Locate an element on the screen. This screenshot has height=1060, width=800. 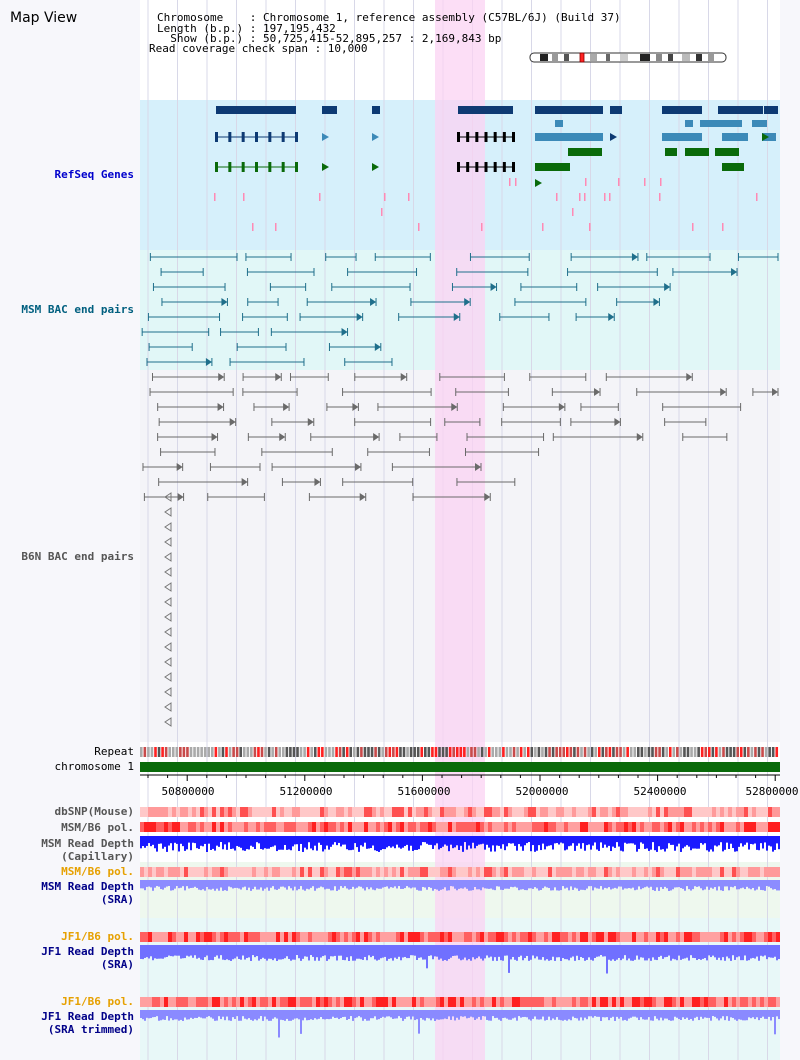
track-label-msm-b6-pol-2: MSM/B6 pol. is located at coordinates (97, 871).